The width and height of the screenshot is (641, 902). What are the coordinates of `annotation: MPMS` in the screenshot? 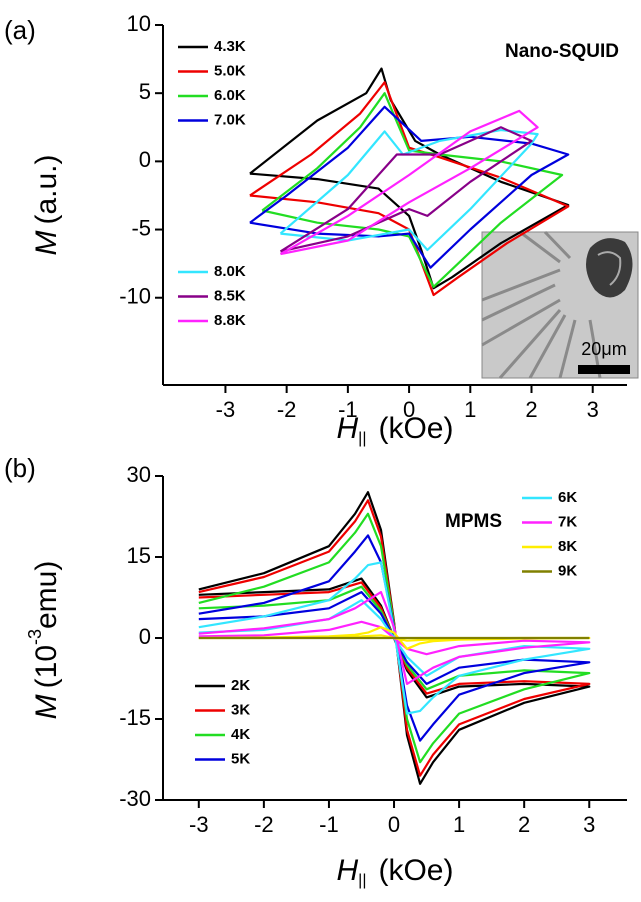 It's located at (473, 521).